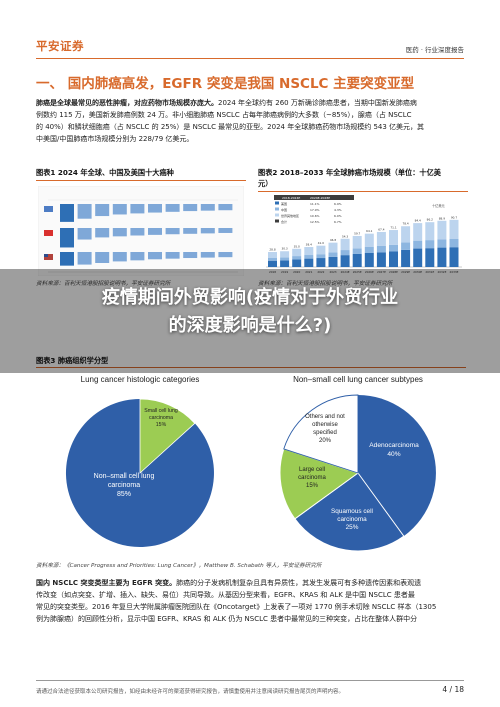 The width and height of the screenshot is (500, 707). Describe the element at coordinates (349, 172) in the screenshot. I see `figure2-caption-line: 图表2 2018–2033 年全球肺癌市场规模（单位：十亿美` at that location.